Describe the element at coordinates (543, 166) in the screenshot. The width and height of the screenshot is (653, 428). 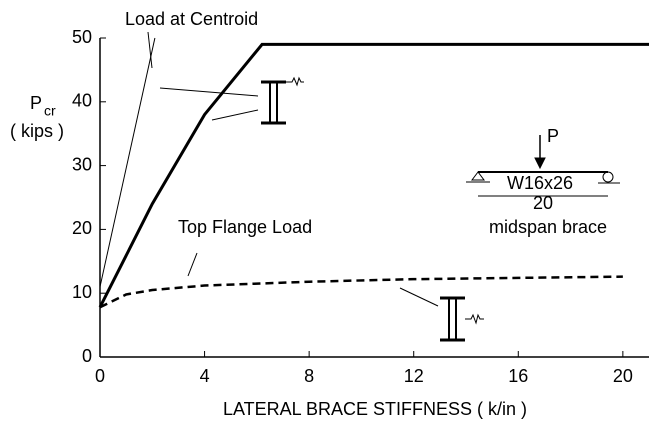
I see `inset-diagram` at that location.